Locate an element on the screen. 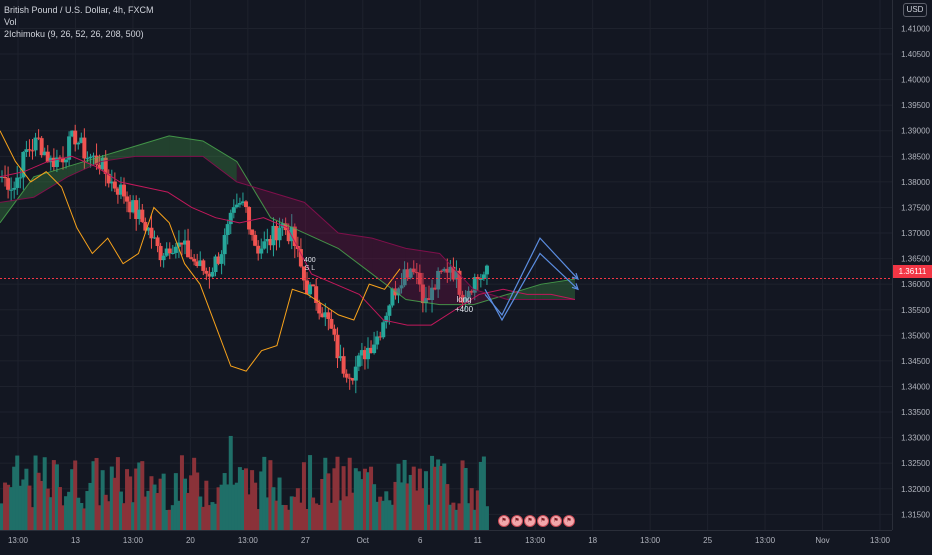 This screenshot has height=555, width=932. price-tick-label: 1.39000 is located at coordinates (915, 131).